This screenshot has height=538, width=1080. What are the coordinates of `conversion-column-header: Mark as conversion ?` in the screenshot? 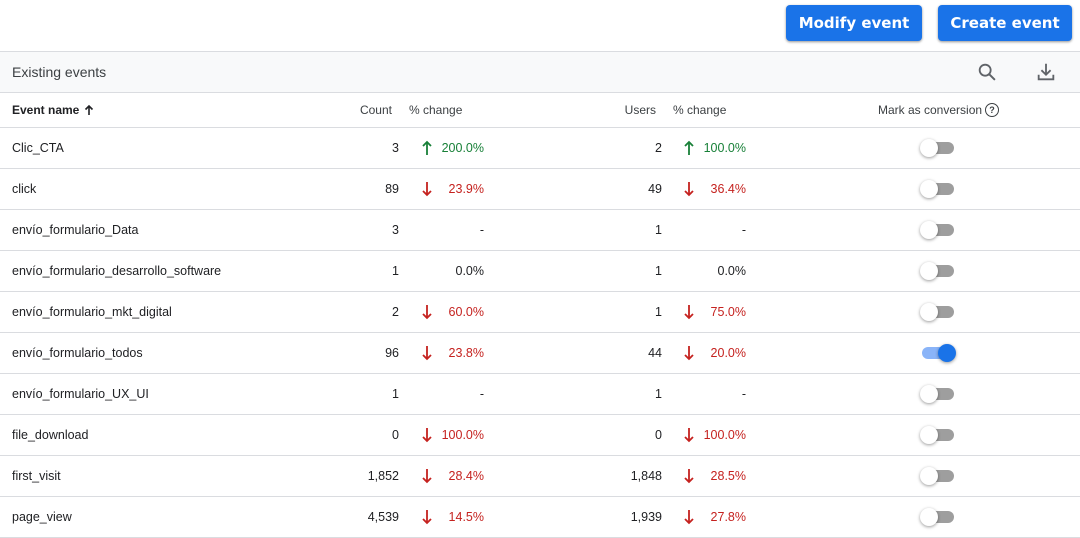 It's located at (939, 110).